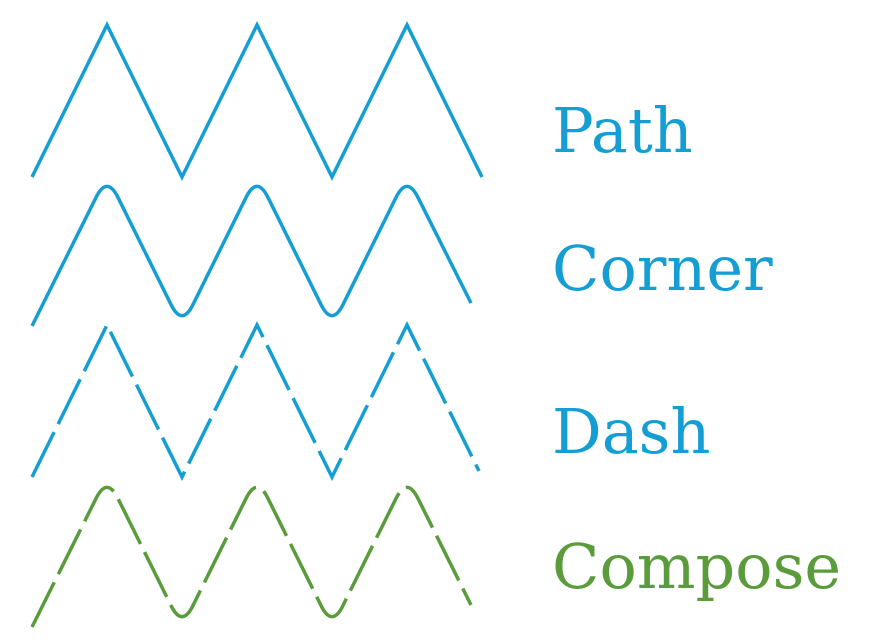  I want to click on path-zigzag-composed, so click(251, 556).